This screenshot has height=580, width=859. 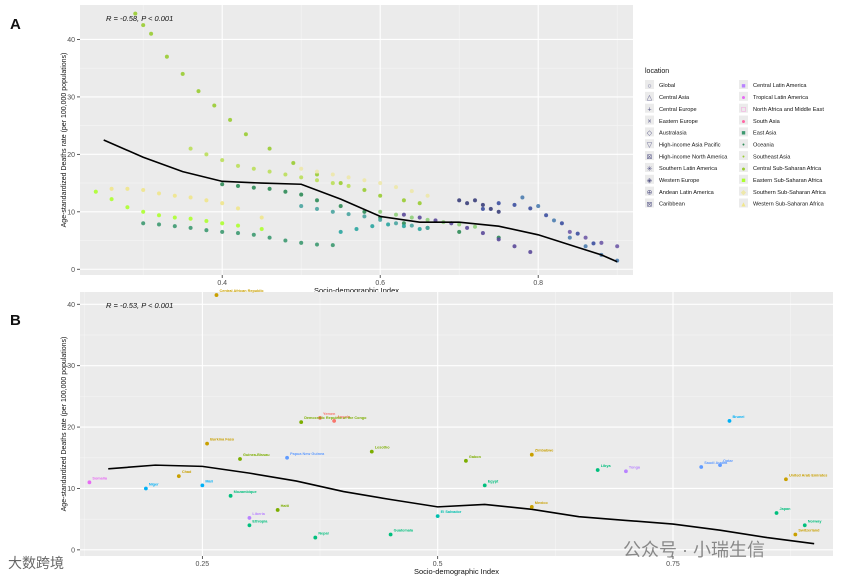 I want to click on legend-item-label: High-income Asia Pacific, so click(x=690, y=145).